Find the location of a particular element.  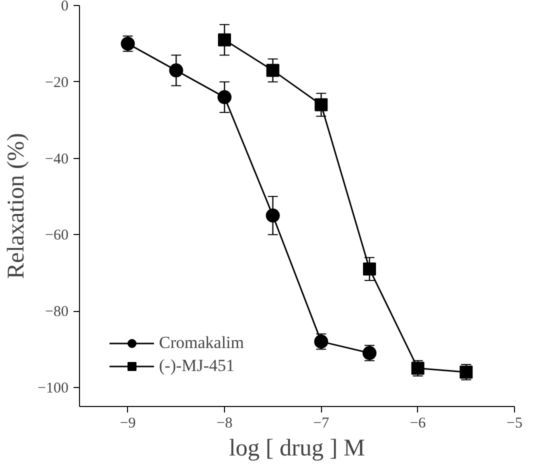

x-tick-label: −7 is located at coordinates (321, 424).